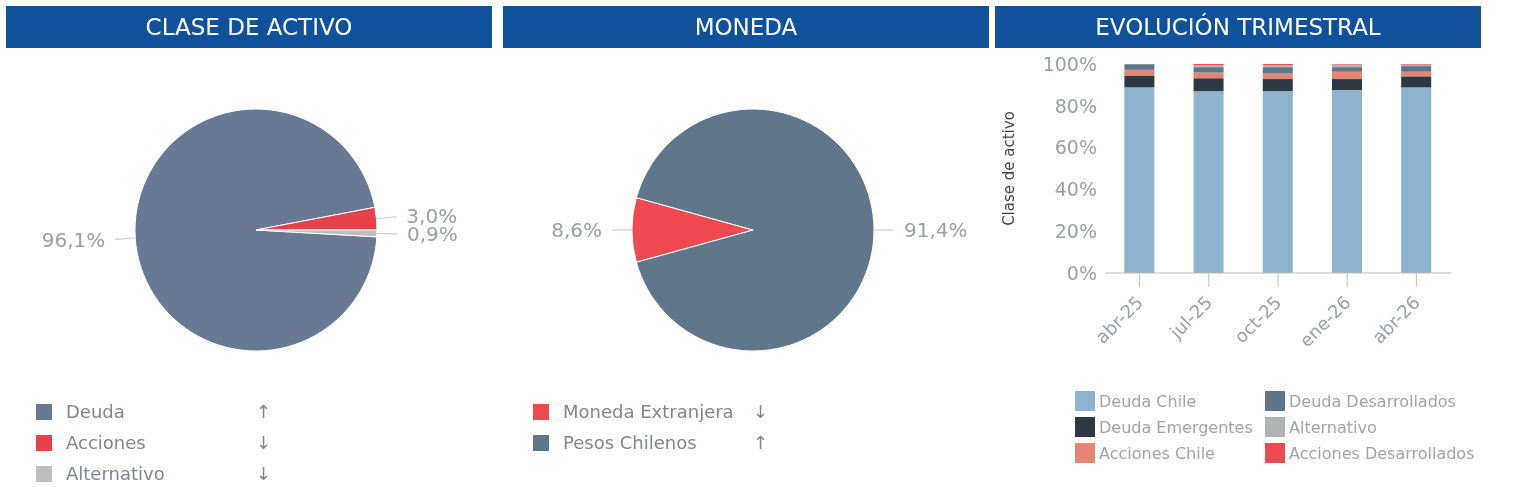 The height and width of the screenshot is (487, 1513). What do you see at coordinates (1176, 427) in the screenshot?
I see `legend-label: Deuda Emergentes` at bounding box center [1176, 427].